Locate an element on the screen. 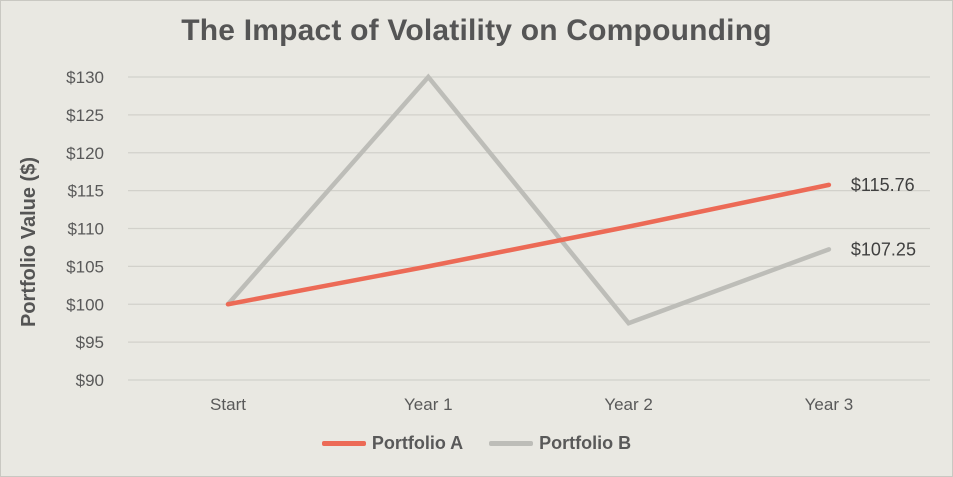 This screenshot has height=477, width=953. y-tick-label: $100 is located at coordinates (85, 304).